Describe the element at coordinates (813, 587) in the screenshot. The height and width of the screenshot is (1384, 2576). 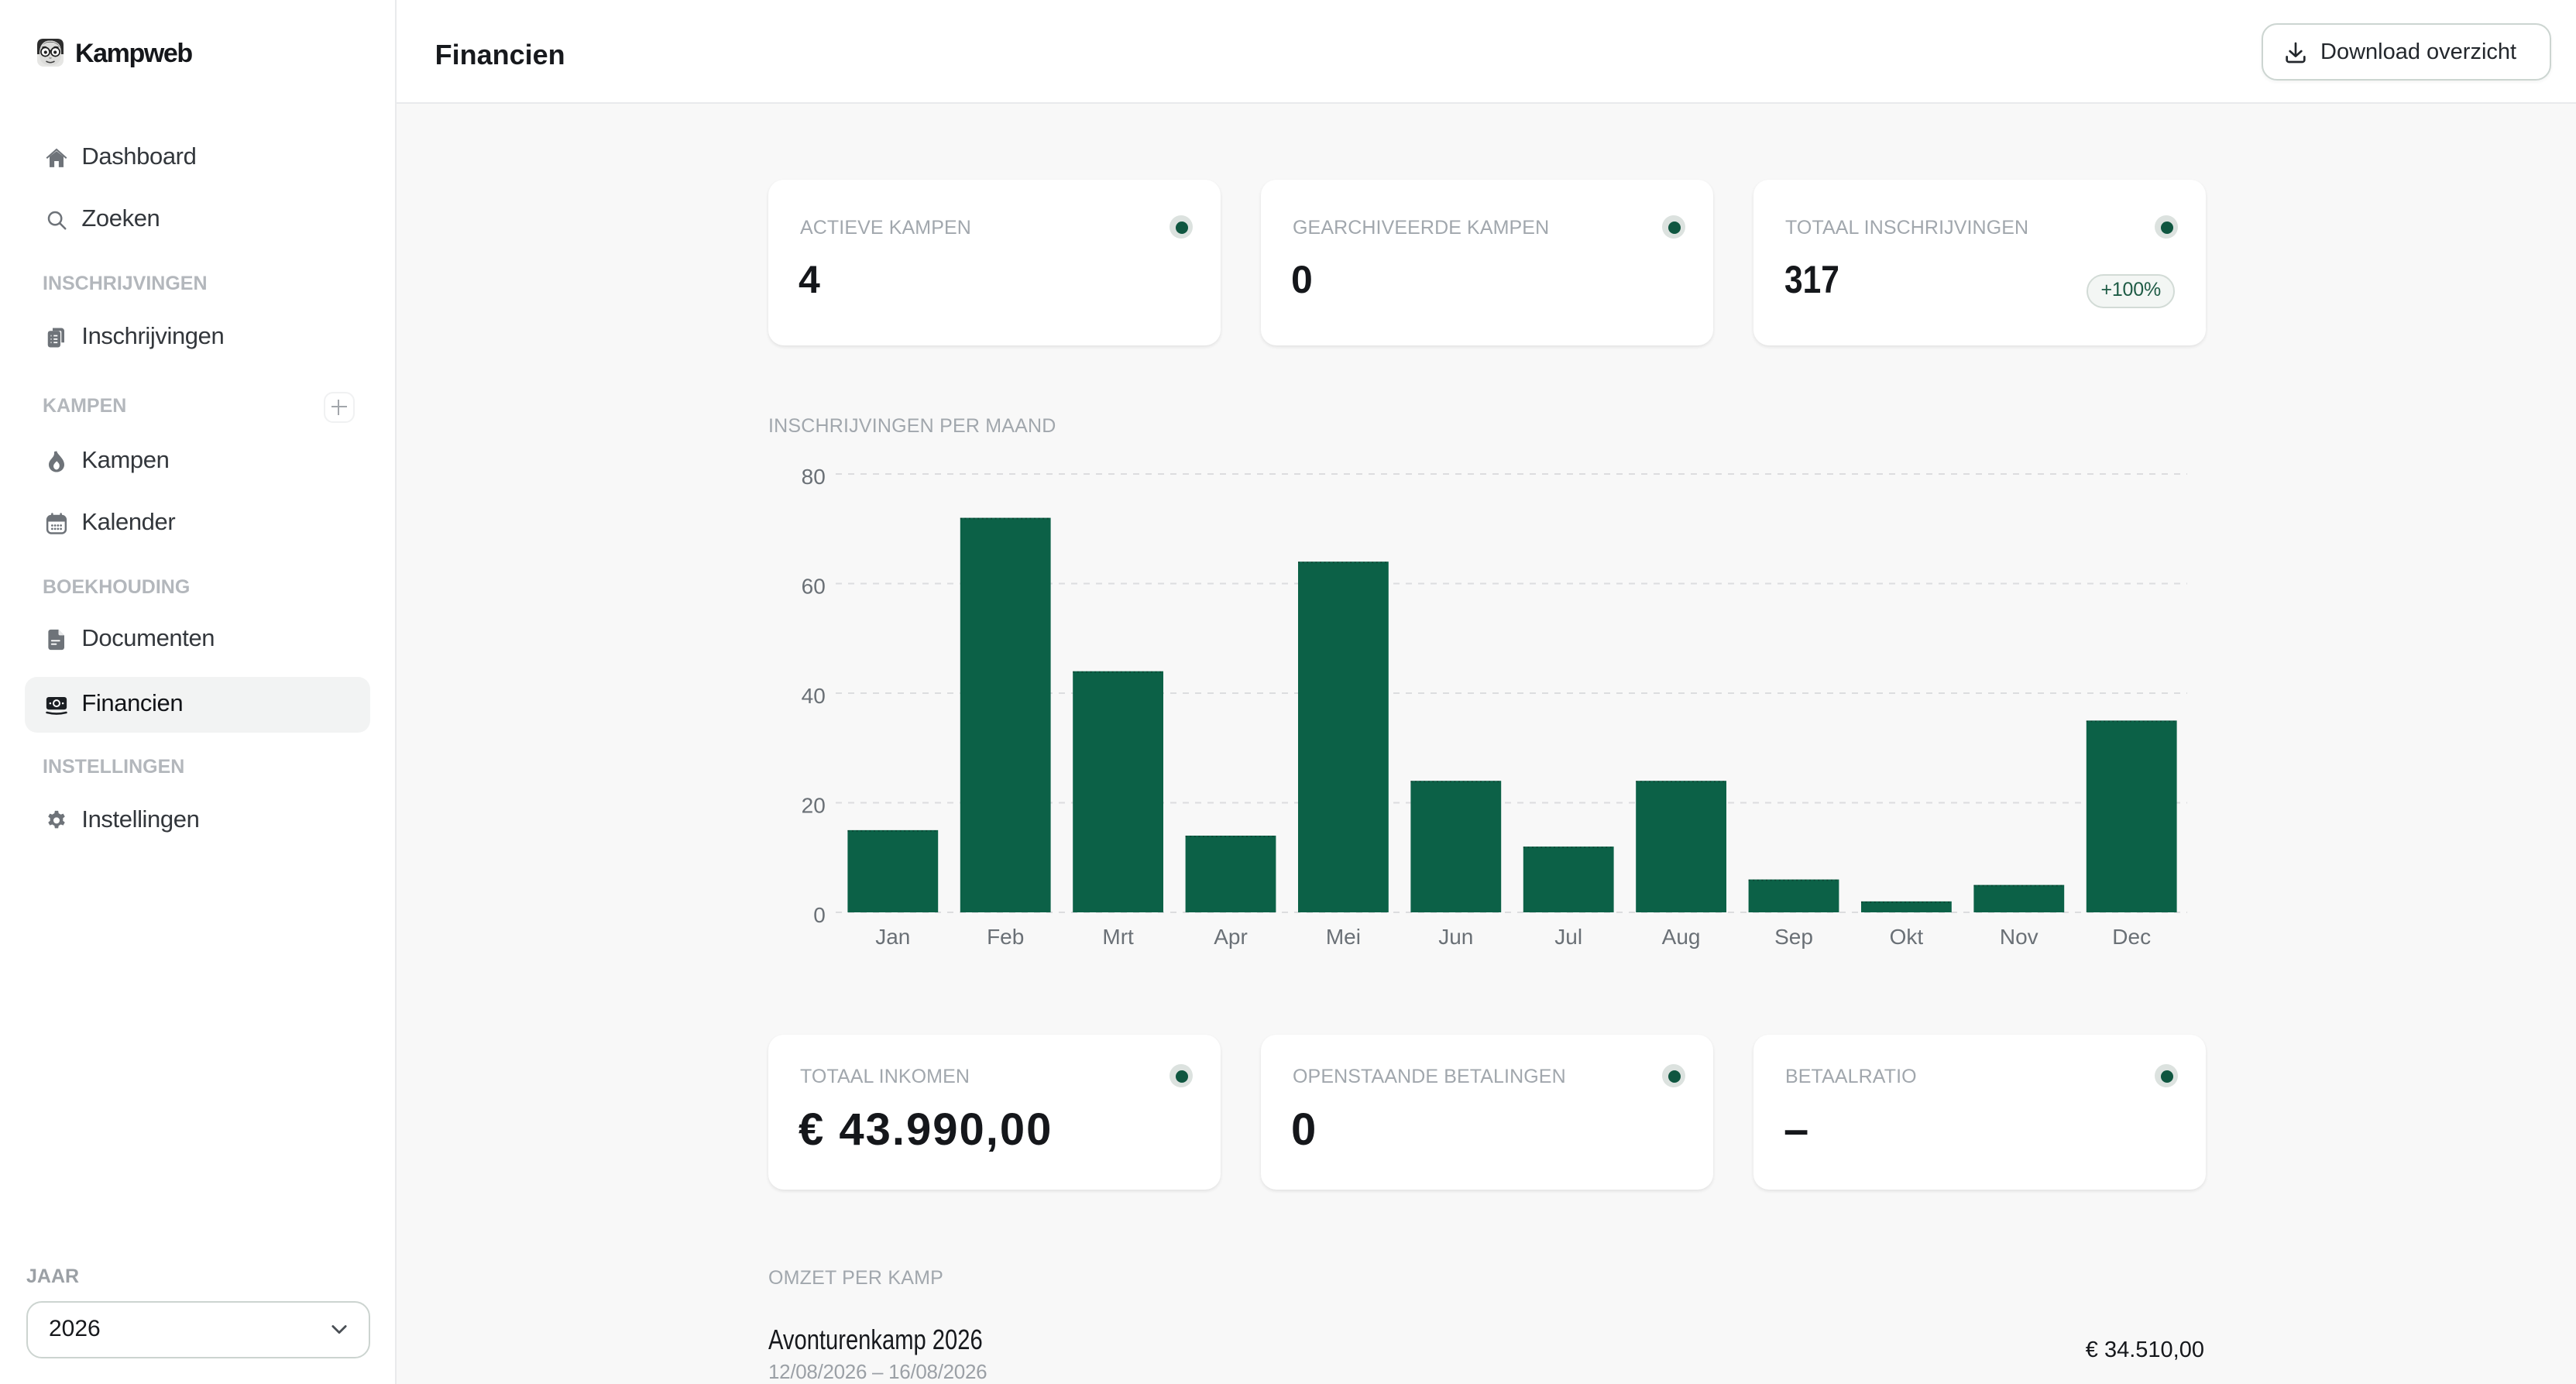
I see `svg-text: 60` at that location.